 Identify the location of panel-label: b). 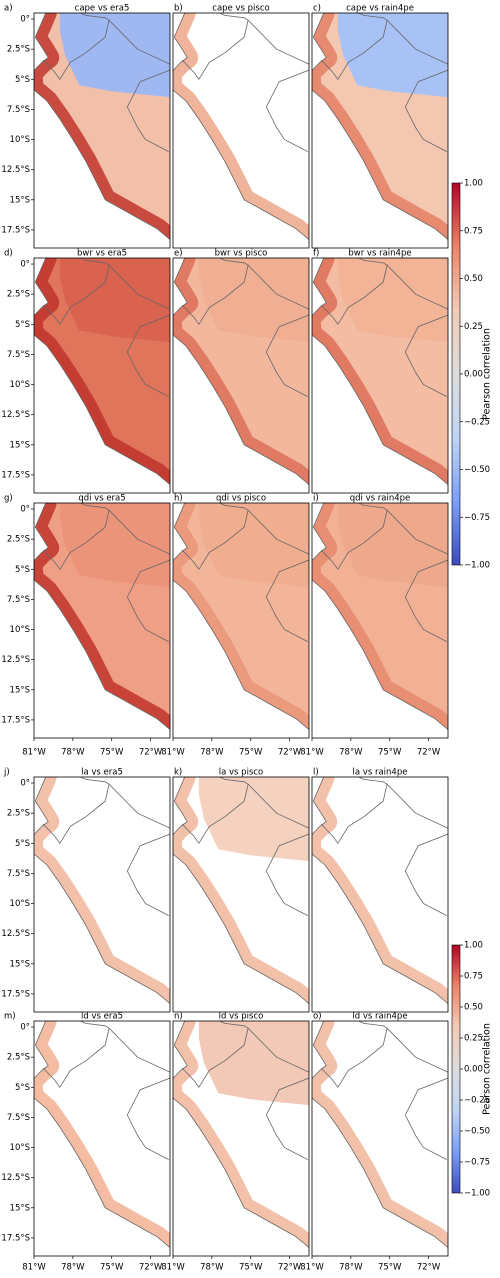
(178, 9).